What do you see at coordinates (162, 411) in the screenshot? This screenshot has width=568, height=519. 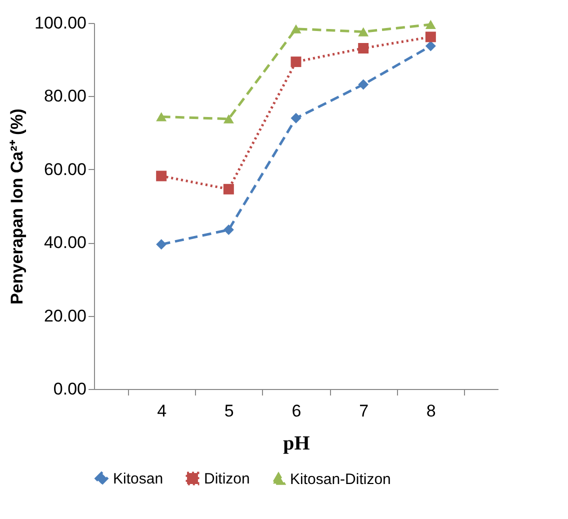 I see `x-tick-label: 4` at bounding box center [162, 411].